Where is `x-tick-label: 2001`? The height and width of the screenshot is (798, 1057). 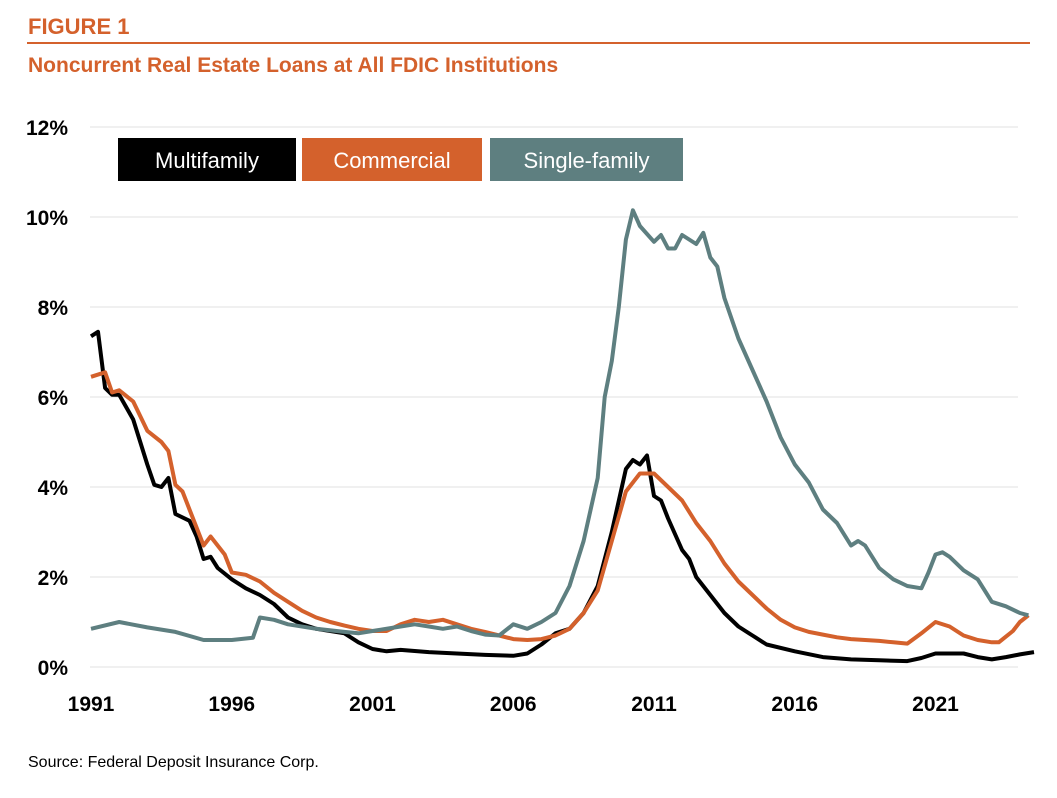
x-tick-label: 2001 is located at coordinates (372, 704).